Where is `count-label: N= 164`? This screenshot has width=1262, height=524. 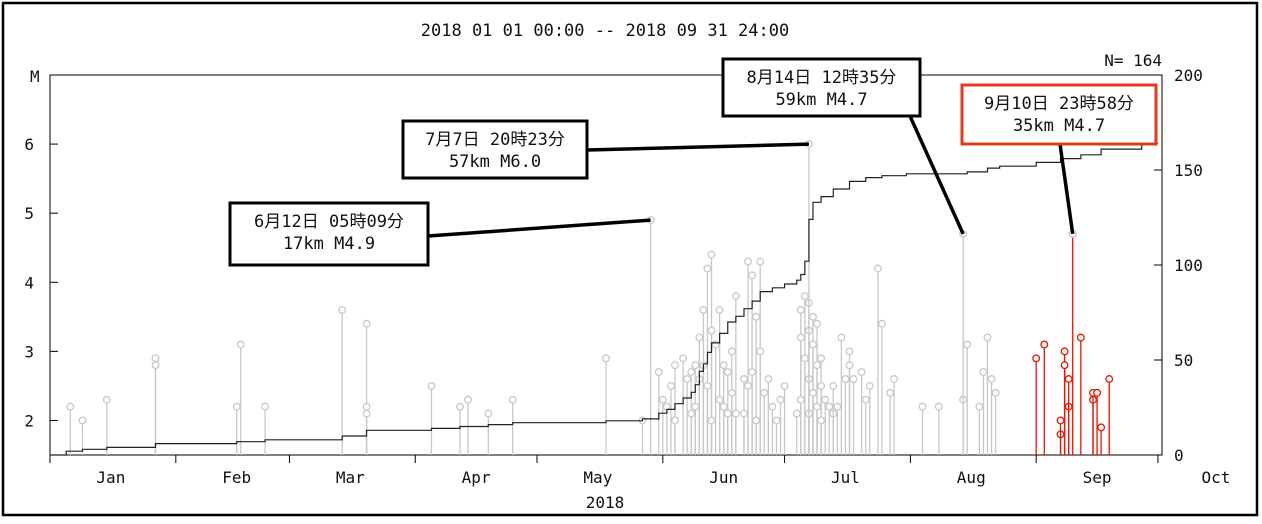
count-label: N= 164 is located at coordinates (1133, 60).